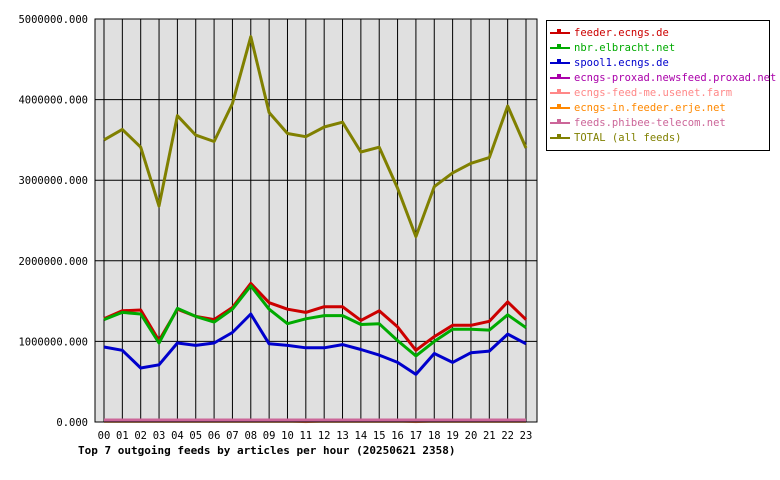  I want to click on x-tick-label: 17, so click(416, 436).